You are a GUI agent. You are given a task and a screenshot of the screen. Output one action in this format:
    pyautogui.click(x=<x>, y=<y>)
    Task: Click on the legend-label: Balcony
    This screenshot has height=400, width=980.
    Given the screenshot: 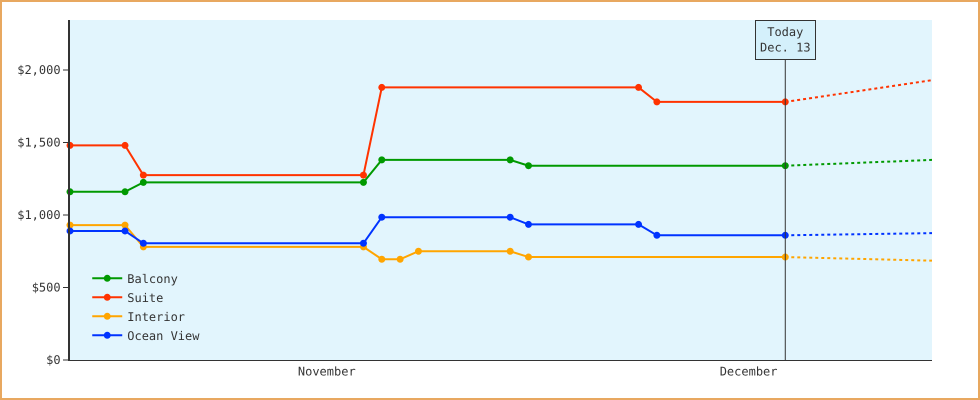 What is the action you would take?
    pyautogui.click(x=152, y=279)
    